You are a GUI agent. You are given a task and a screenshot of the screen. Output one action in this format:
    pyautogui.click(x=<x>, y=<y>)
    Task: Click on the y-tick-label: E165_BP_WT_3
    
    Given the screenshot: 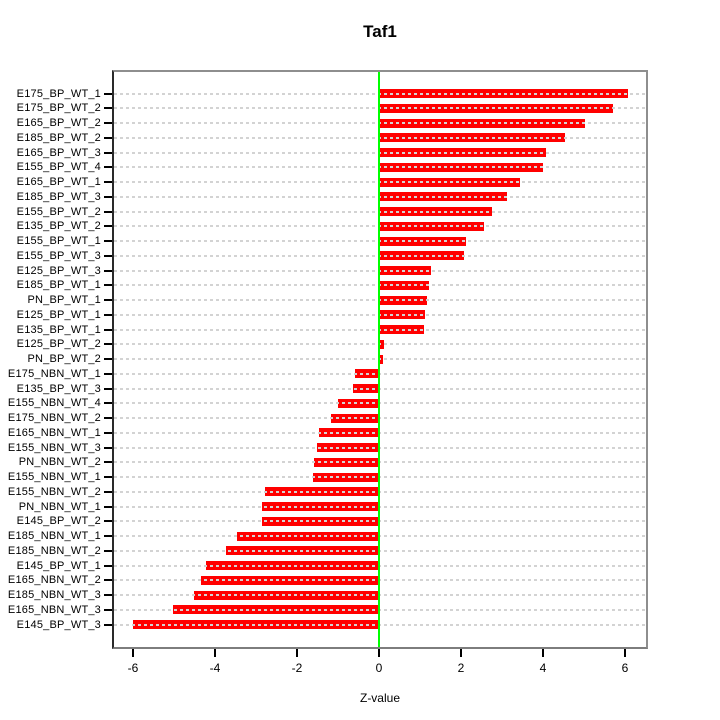 What is the action you would take?
    pyautogui.click(x=58, y=152)
    